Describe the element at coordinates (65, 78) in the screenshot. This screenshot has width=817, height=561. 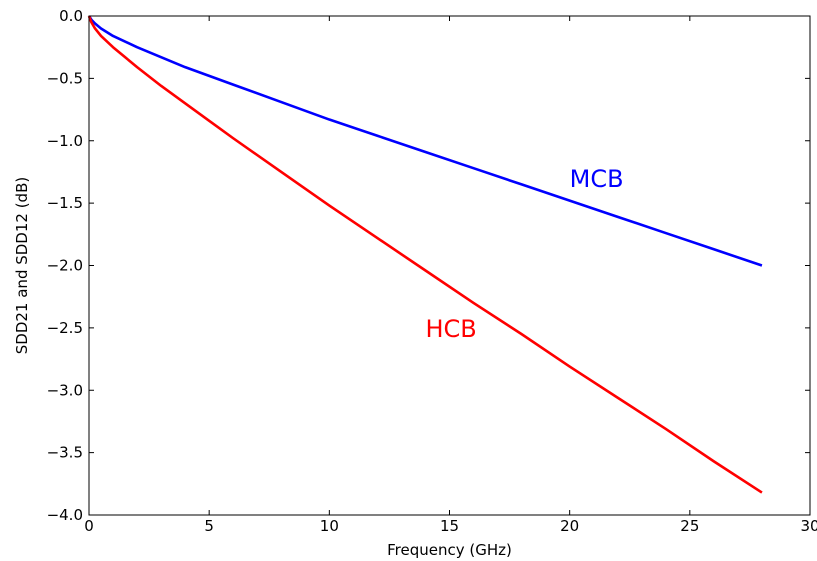
I see `y-tick-label: −0.5` at that location.